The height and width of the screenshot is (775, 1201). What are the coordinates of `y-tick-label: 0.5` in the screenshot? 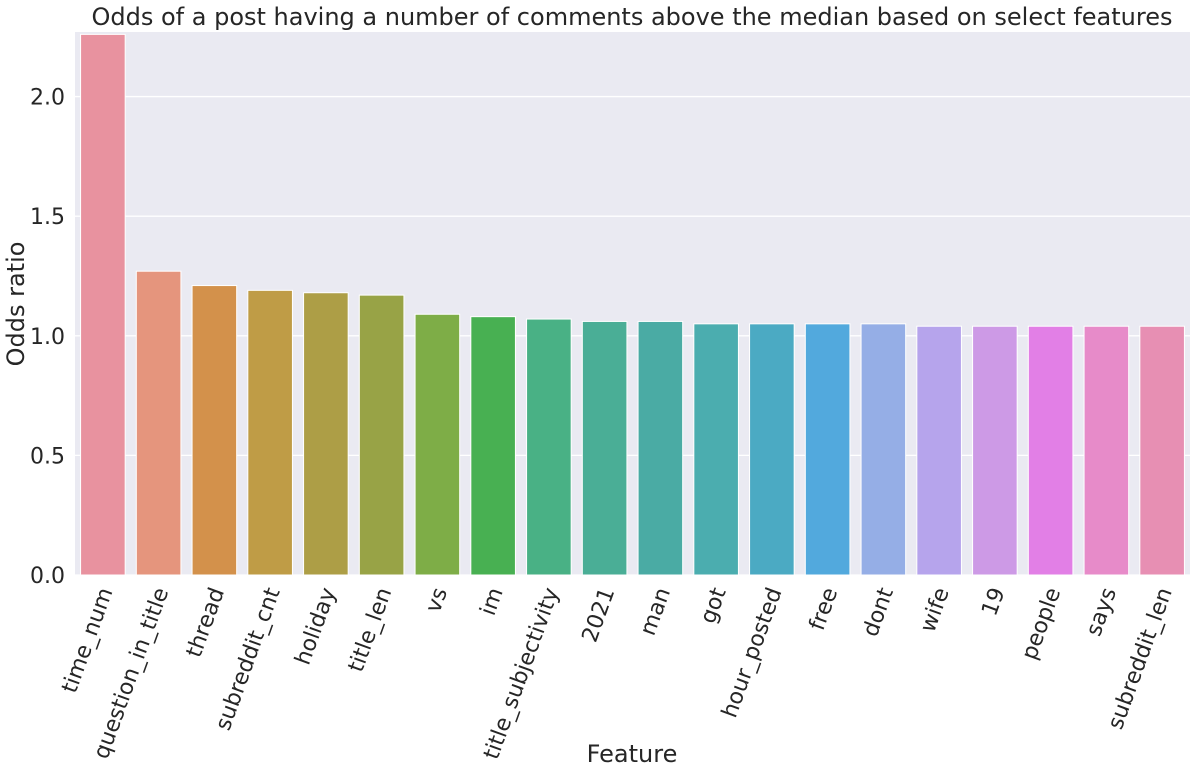 It's located at (47, 456).